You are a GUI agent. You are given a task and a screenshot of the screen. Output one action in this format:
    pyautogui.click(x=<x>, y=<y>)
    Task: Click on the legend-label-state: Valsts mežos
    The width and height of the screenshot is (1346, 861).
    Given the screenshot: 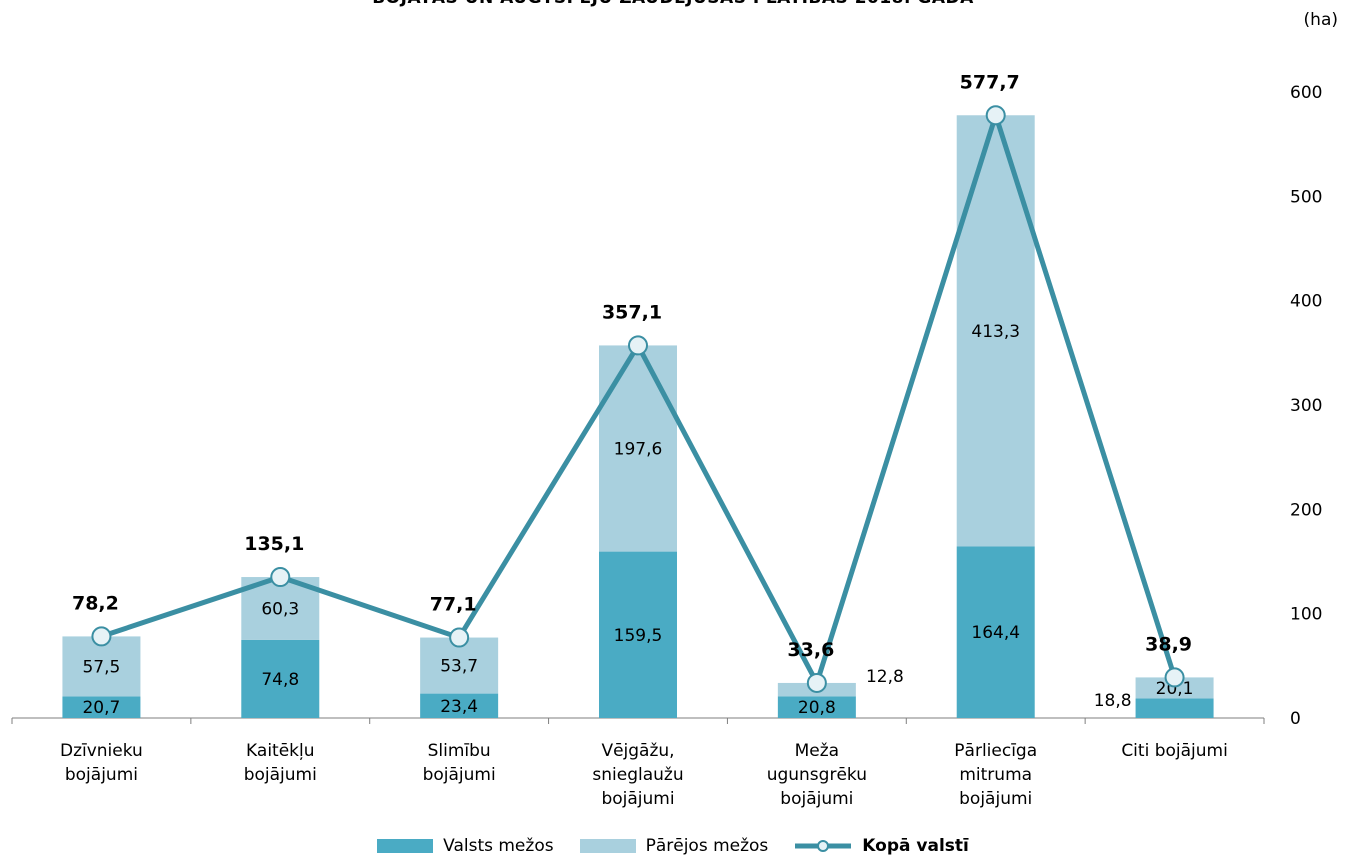 What is the action you would take?
    pyautogui.click(x=498, y=846)
    